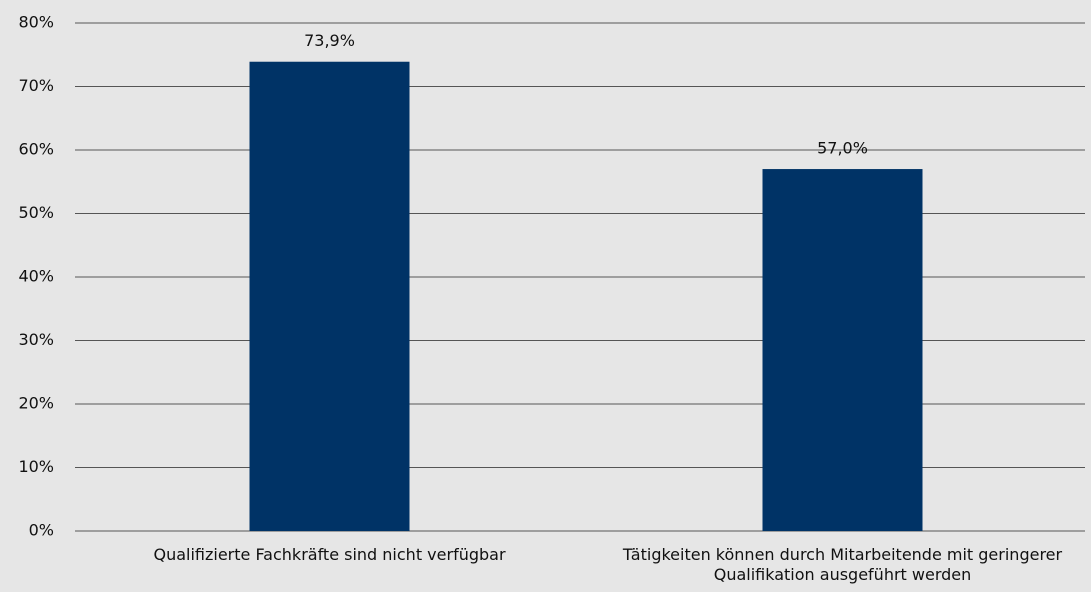  What do you see at coordinates (36, 212) in the screenshot?
I see `y-tick-label: 50%` at bounding box center [36, 212].